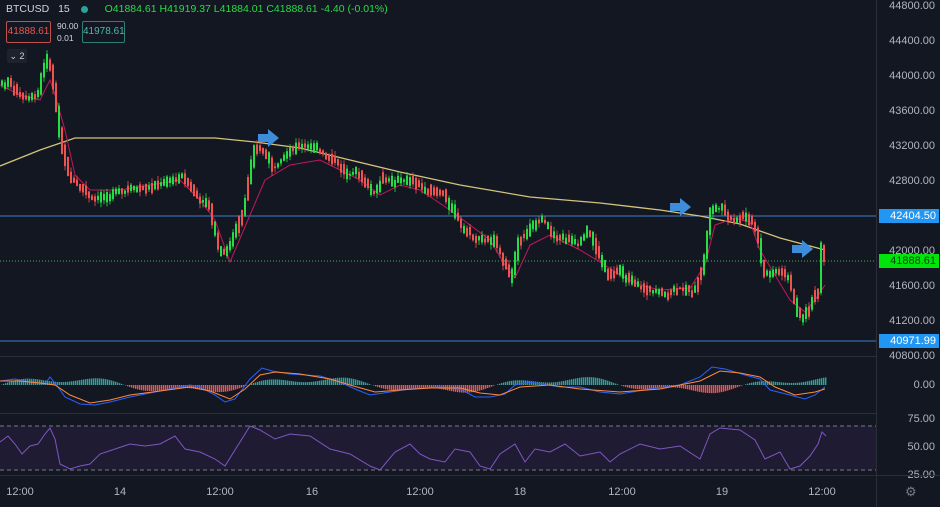 This screenshot has height=507, width=940. I want to click on rsi-canvas, so click(438, 445).